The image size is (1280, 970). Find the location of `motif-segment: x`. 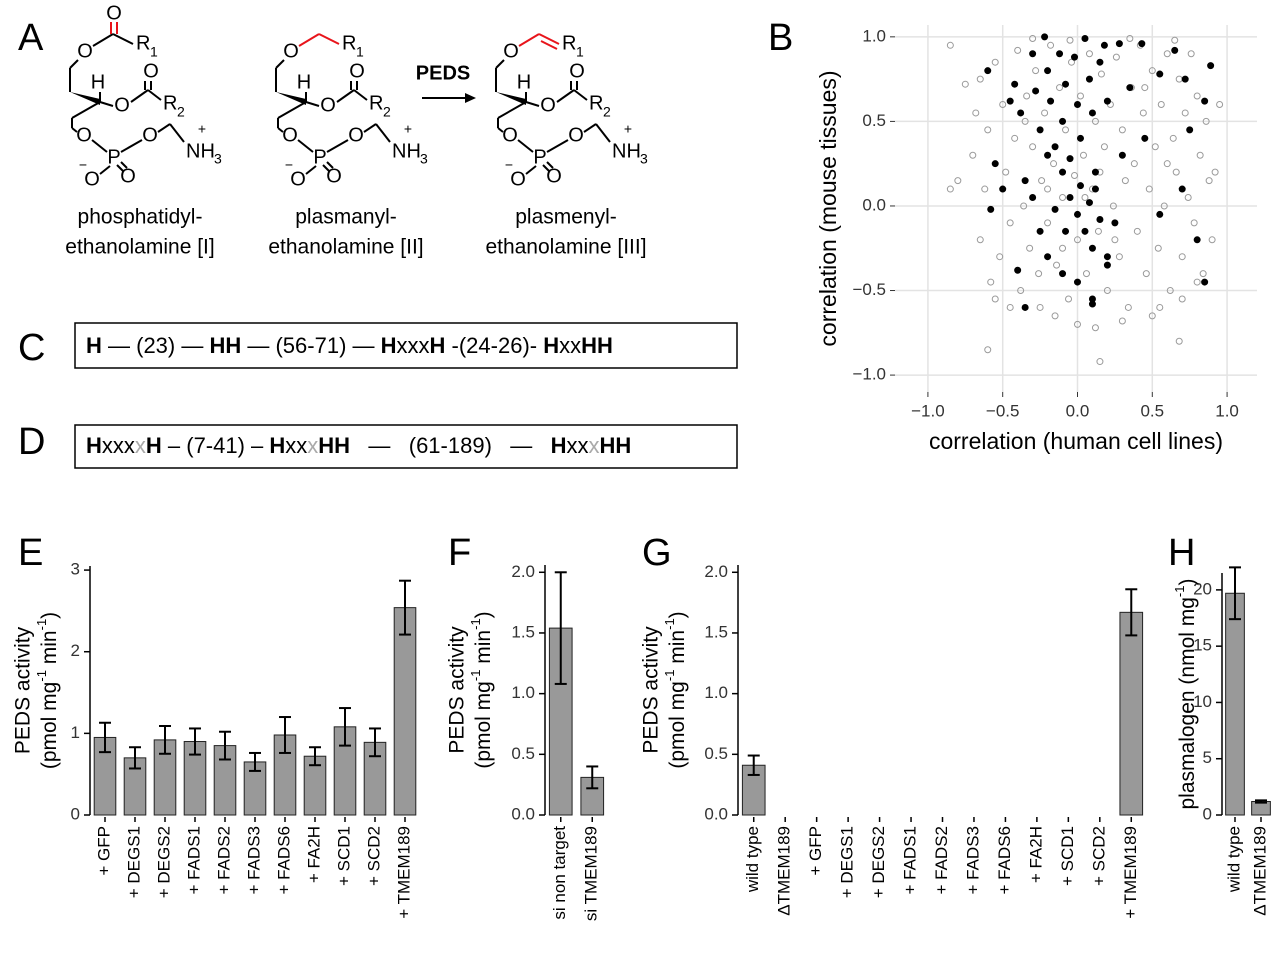

motif-segment: x is located at coordinates (140, 445).